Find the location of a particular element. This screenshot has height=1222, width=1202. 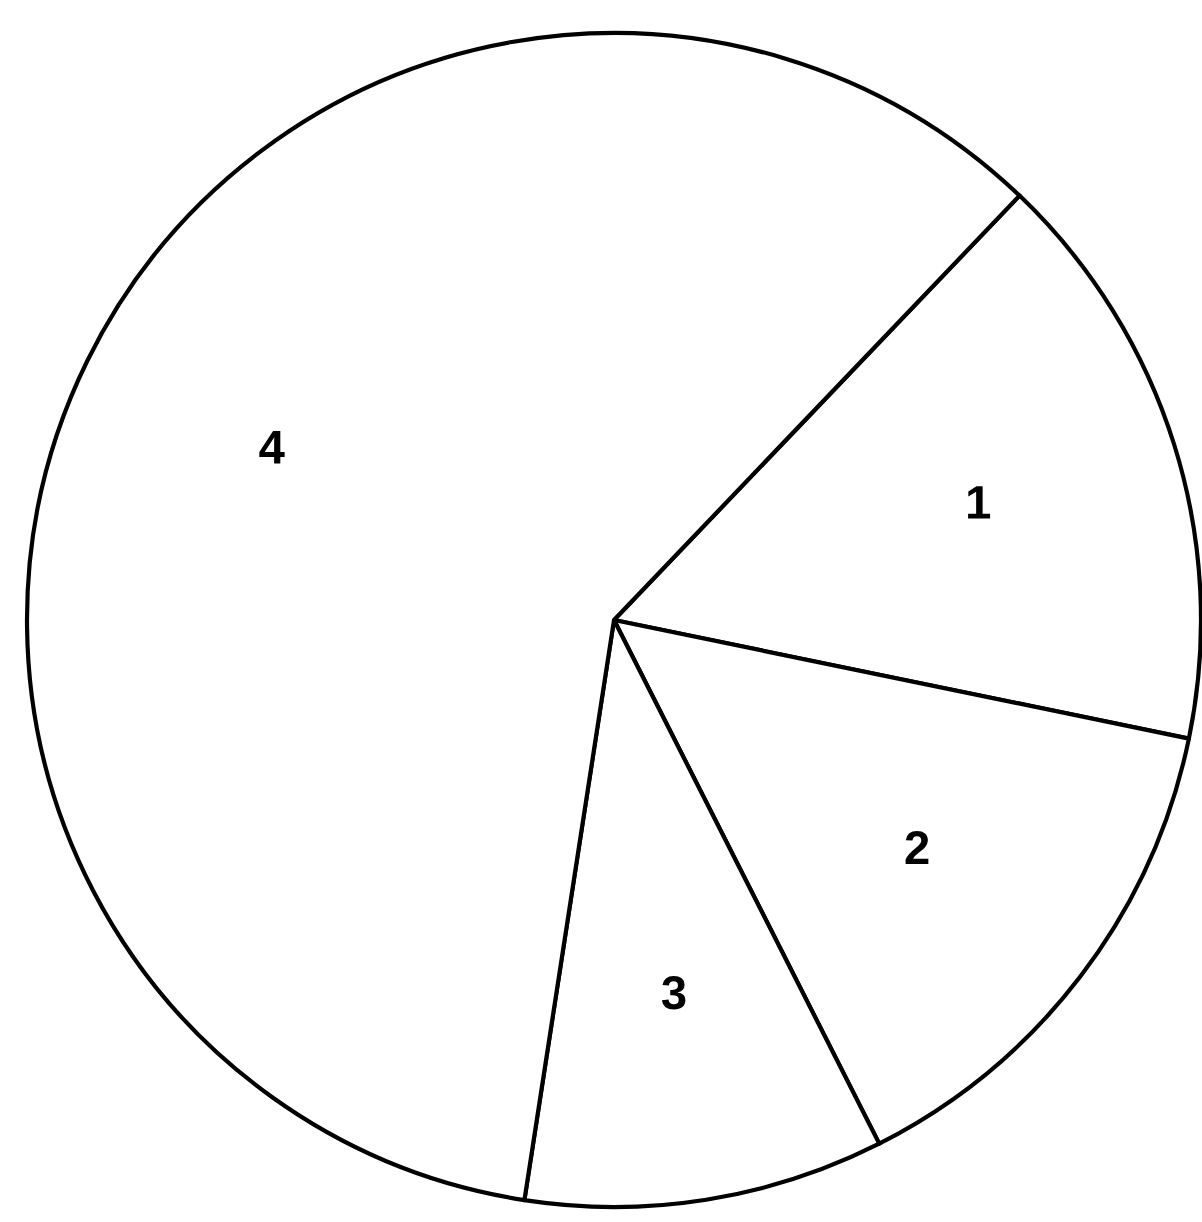

slice-label: 4 is located at coordinates (272, 447).